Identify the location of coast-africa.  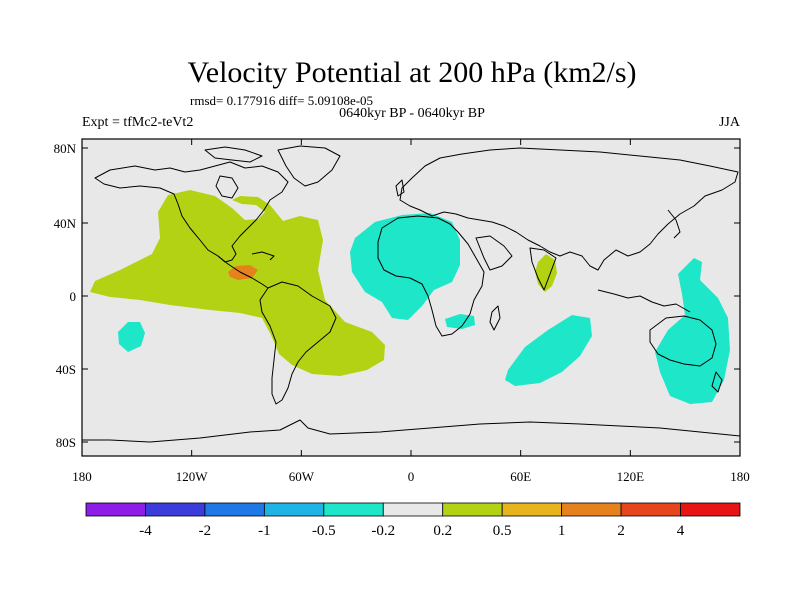
(431, 276).